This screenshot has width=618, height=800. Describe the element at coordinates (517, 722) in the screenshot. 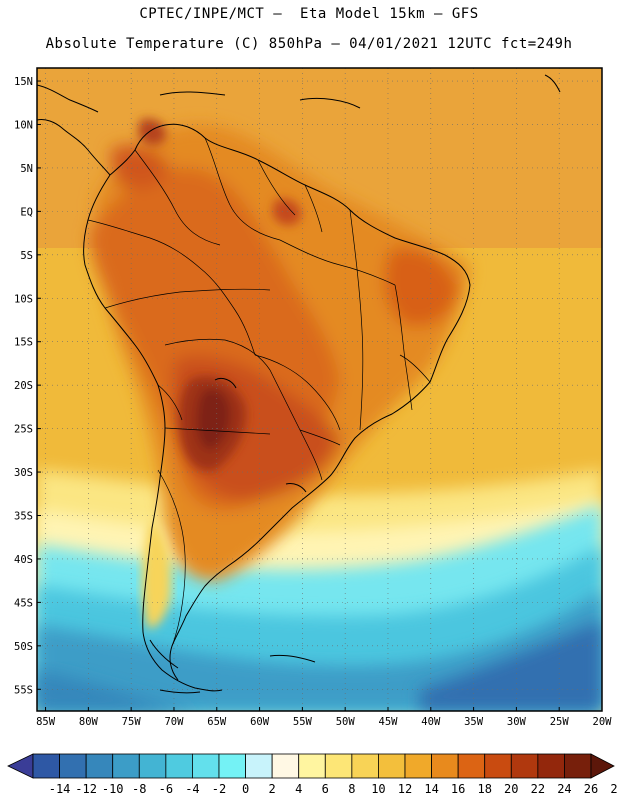

I see `lon-label: 30W` at that location.